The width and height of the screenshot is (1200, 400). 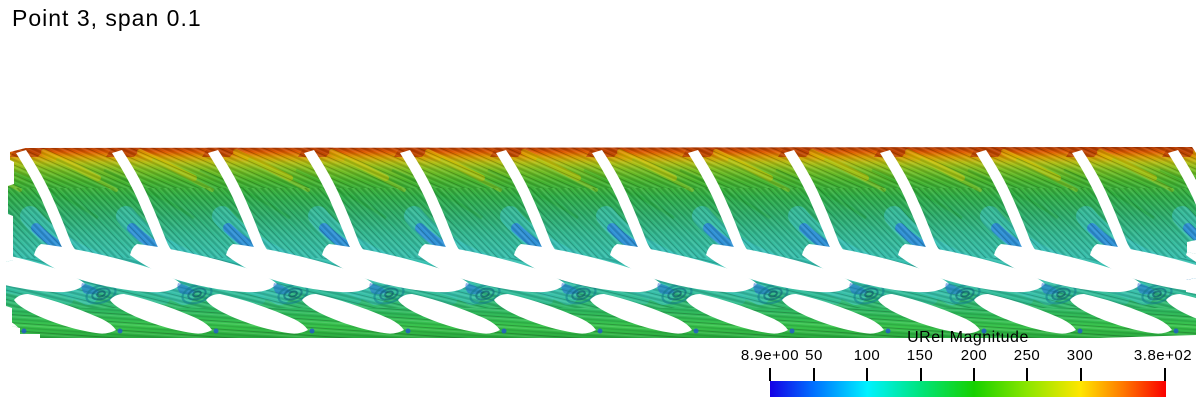 I want to click on plot-title: Point 3, span 0.1, so click(x=107, y=18).